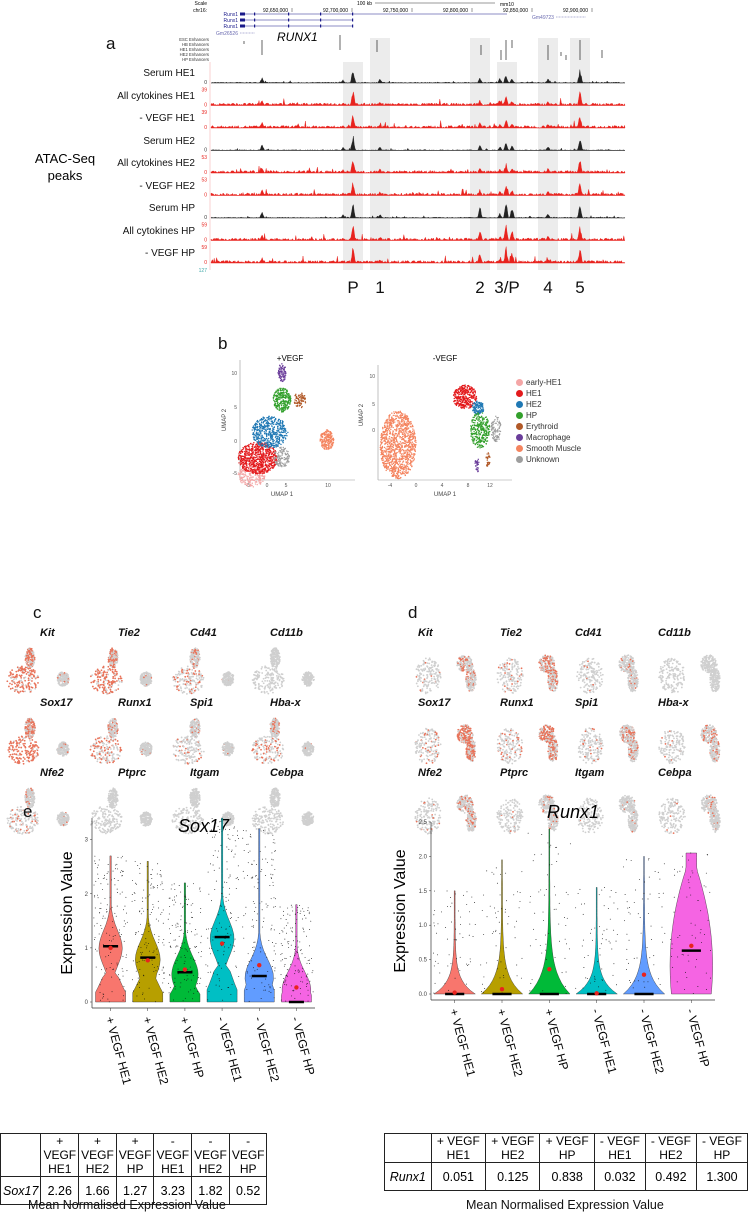 This screenshot has height=1224, width=750. I want to click on coordinate-label: 92,700,000, so click(335, 11).